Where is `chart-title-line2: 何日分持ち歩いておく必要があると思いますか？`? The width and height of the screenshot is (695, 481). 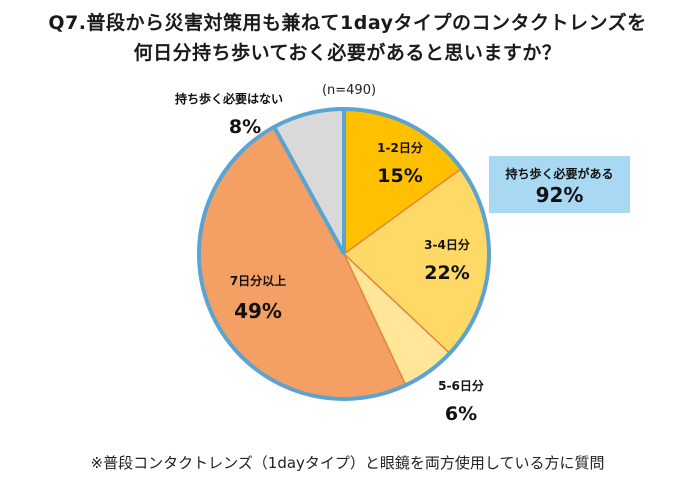 chart-title-line2: 何日分持ち歩いておく必要があると思いますか？ is located at coordinates (347, 53).